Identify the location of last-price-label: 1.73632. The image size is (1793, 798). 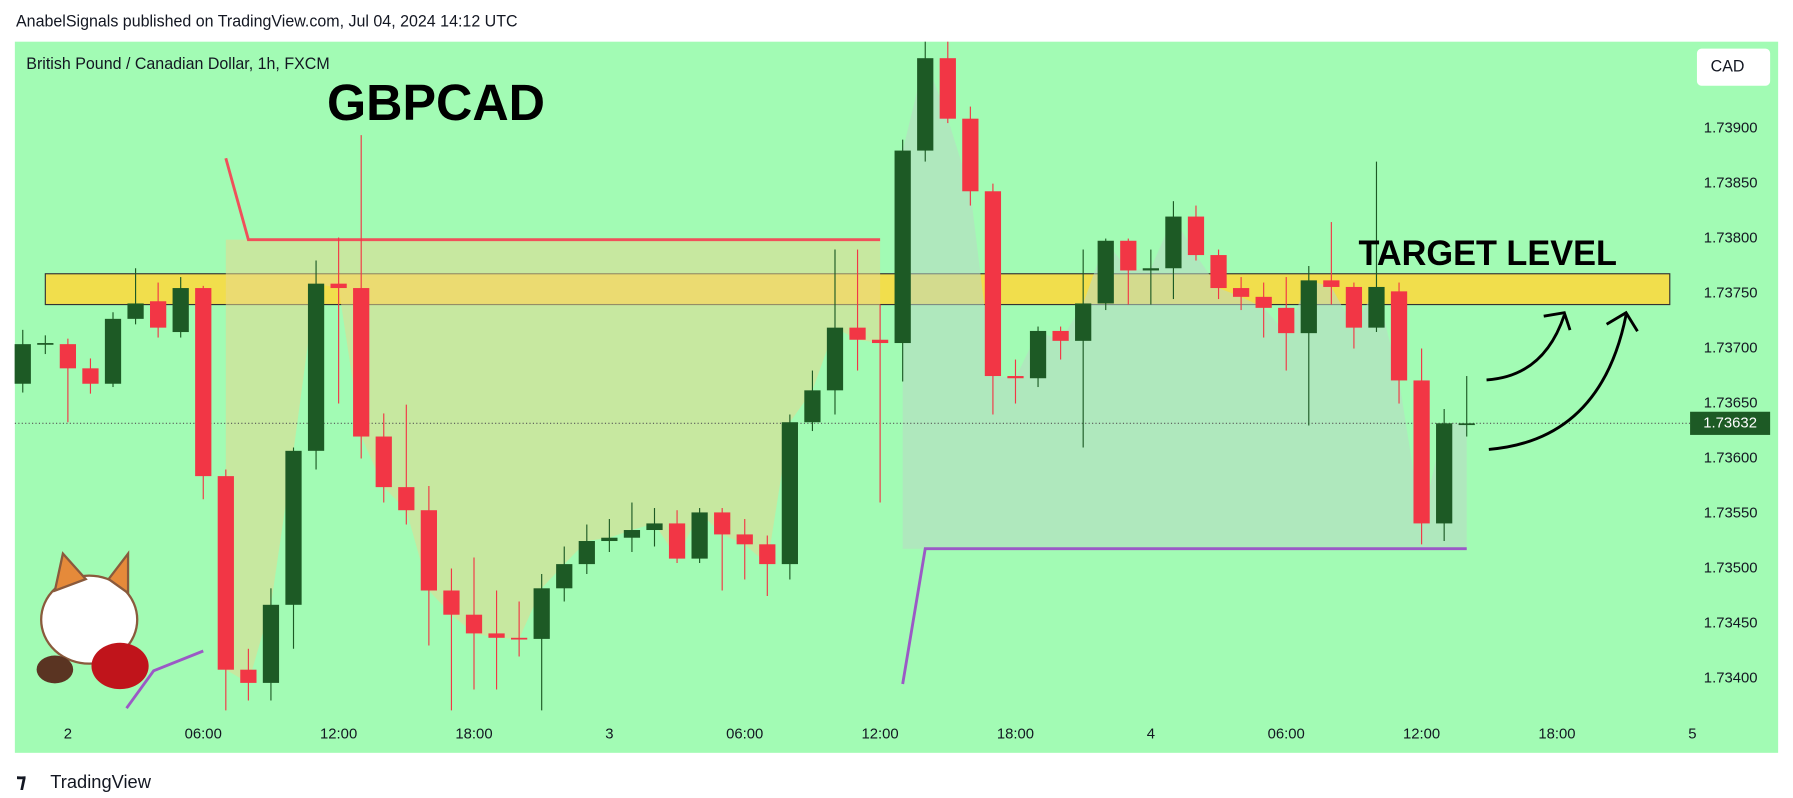
(1730, 422).